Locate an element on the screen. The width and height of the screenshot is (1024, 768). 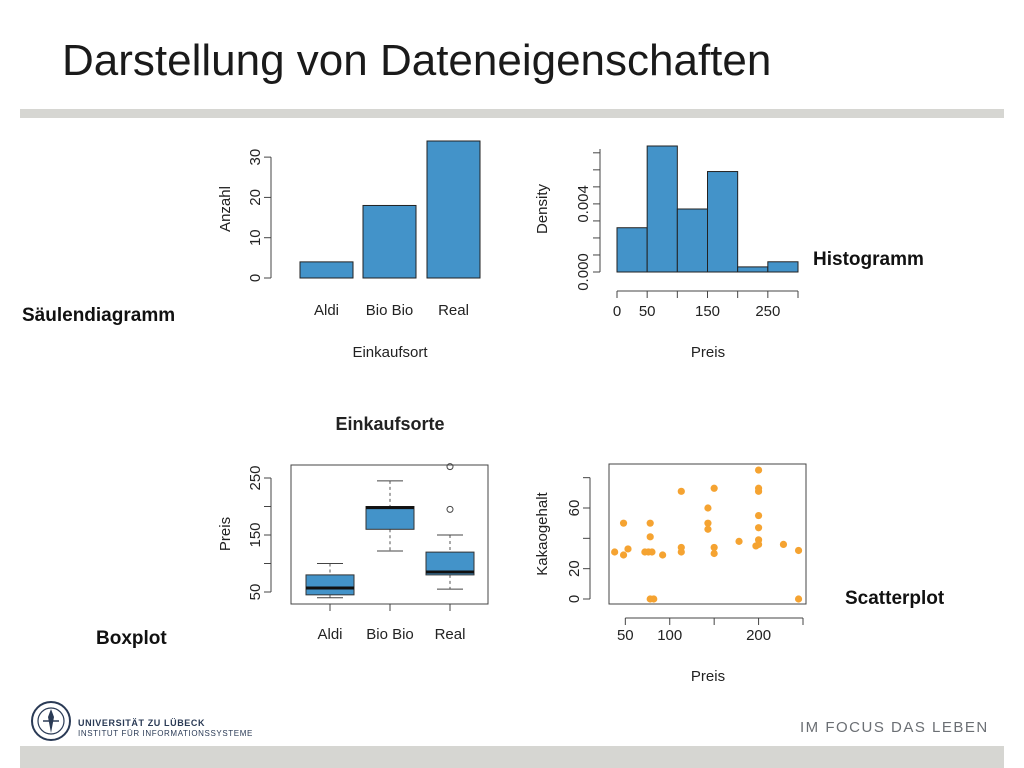
university-seal-icon is located at coordinates (51, 721).